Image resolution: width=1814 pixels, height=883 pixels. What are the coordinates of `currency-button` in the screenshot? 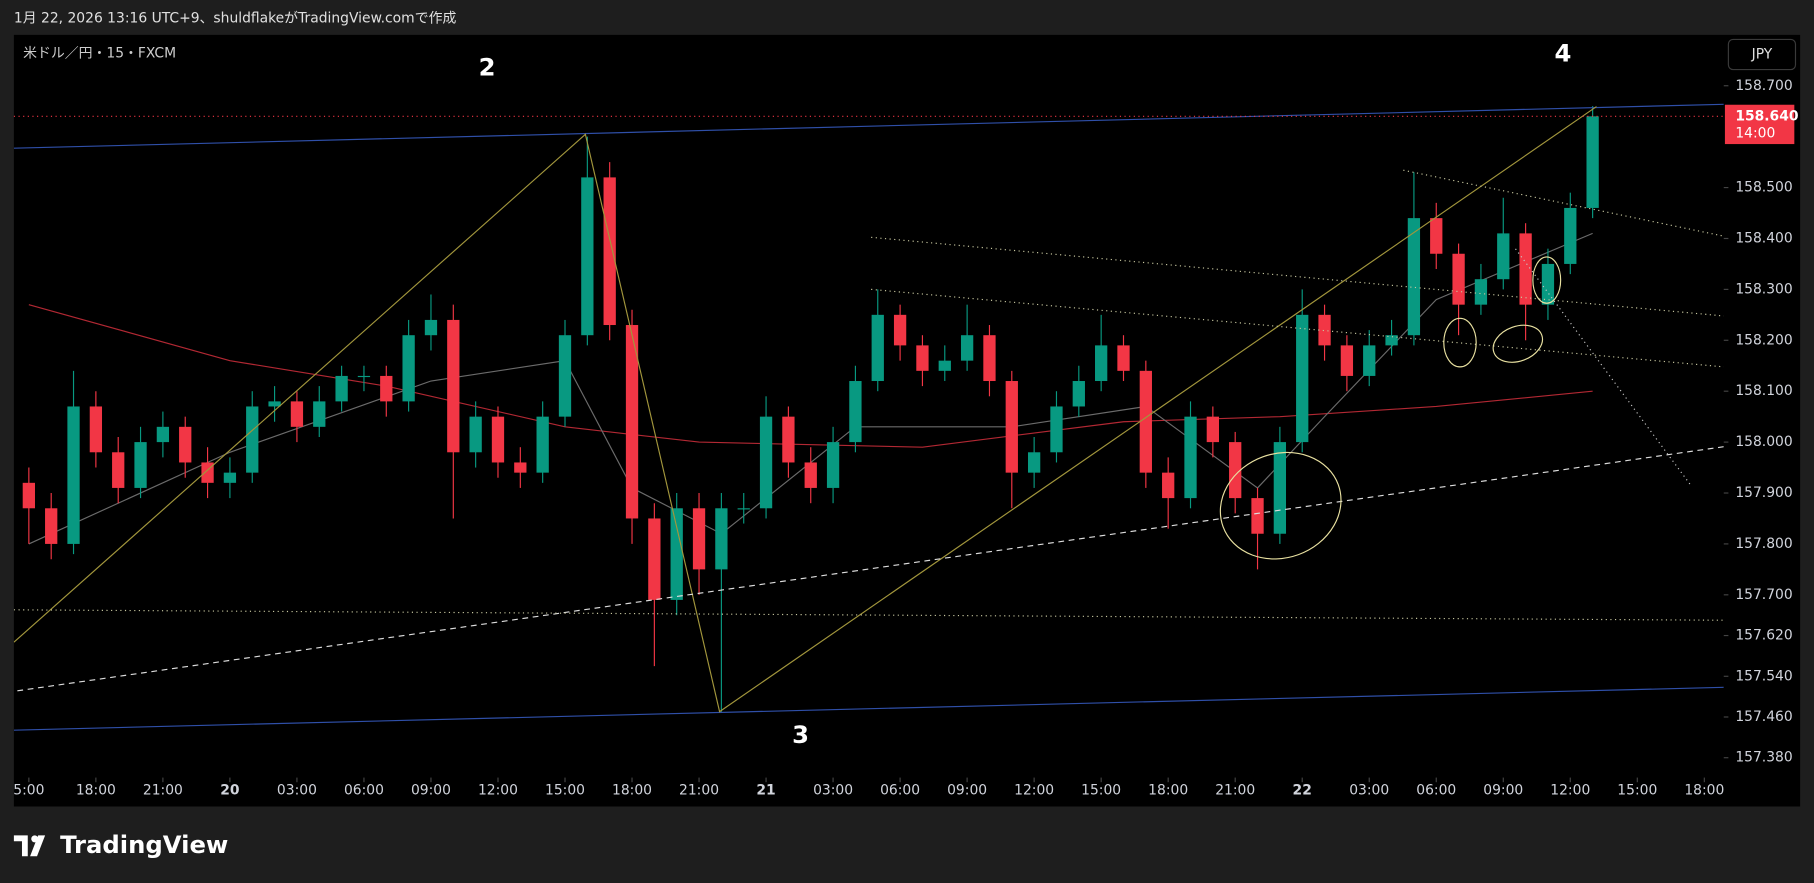 It's located at (1762, 54).